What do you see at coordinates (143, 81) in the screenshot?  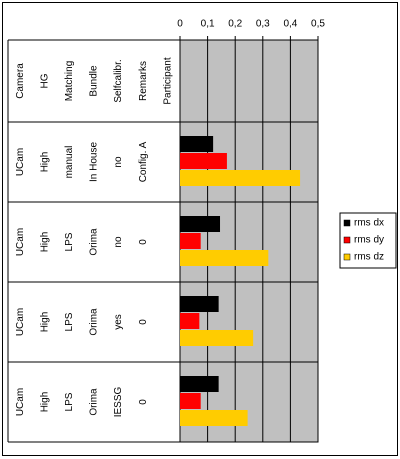 I see `table-cell: Remarks` at bounding box center [143, 81].